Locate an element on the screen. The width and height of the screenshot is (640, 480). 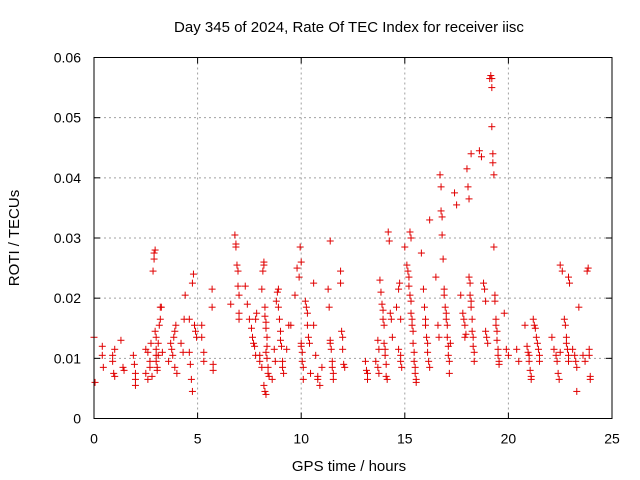
x-tick-label: 0 is located at coordinates (94, 439).